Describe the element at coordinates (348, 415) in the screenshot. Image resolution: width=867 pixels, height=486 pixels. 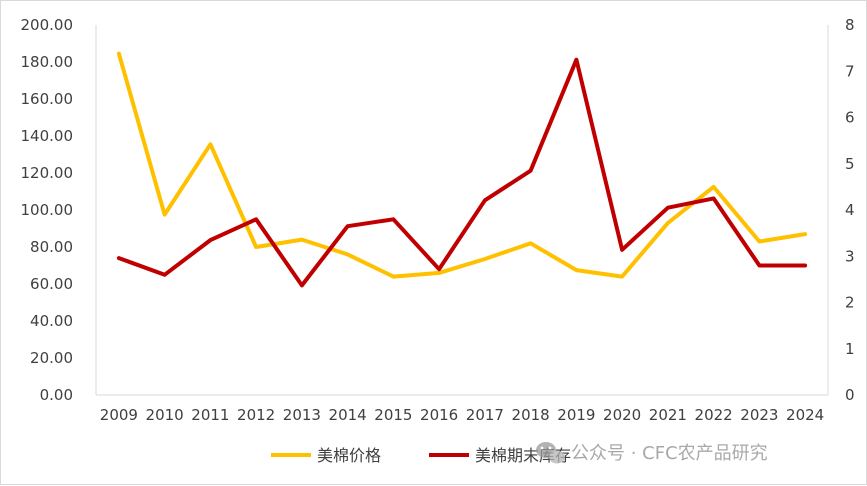
I see `x-axis-tick-label: 2014` at that location.